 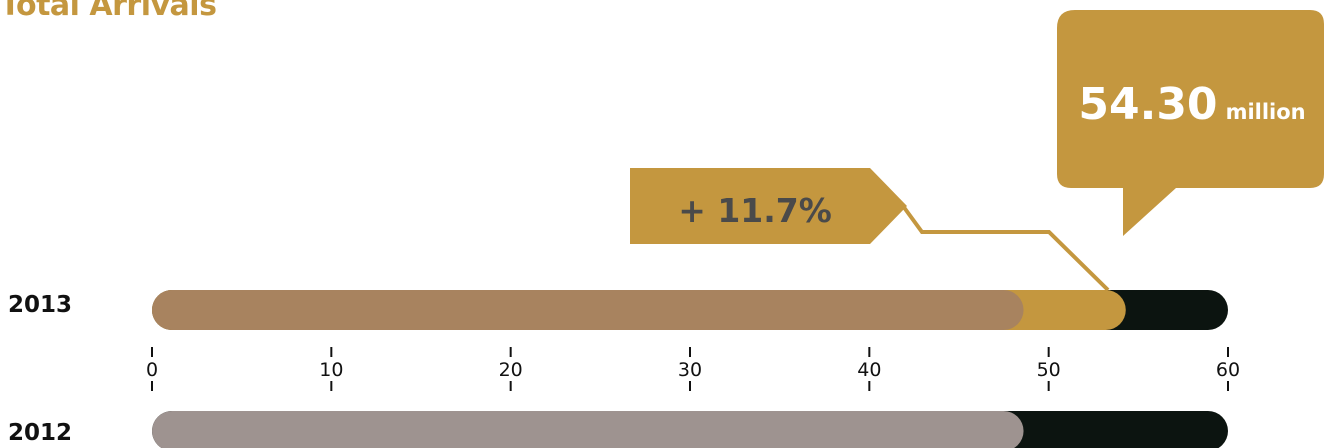 What do you see at coordinates (108, 11) in the screenshot?
I see `chart-title: Total Arrivals` at bounding box center [108, 11].